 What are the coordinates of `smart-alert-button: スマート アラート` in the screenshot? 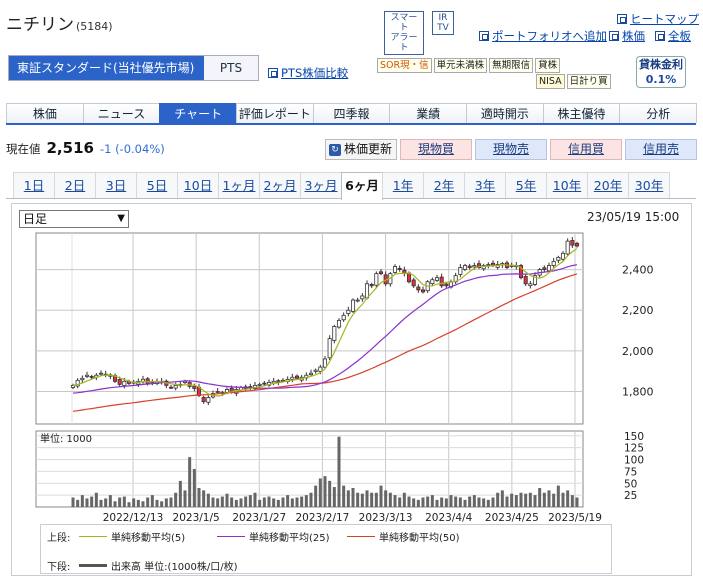 It's located at (404, 33).